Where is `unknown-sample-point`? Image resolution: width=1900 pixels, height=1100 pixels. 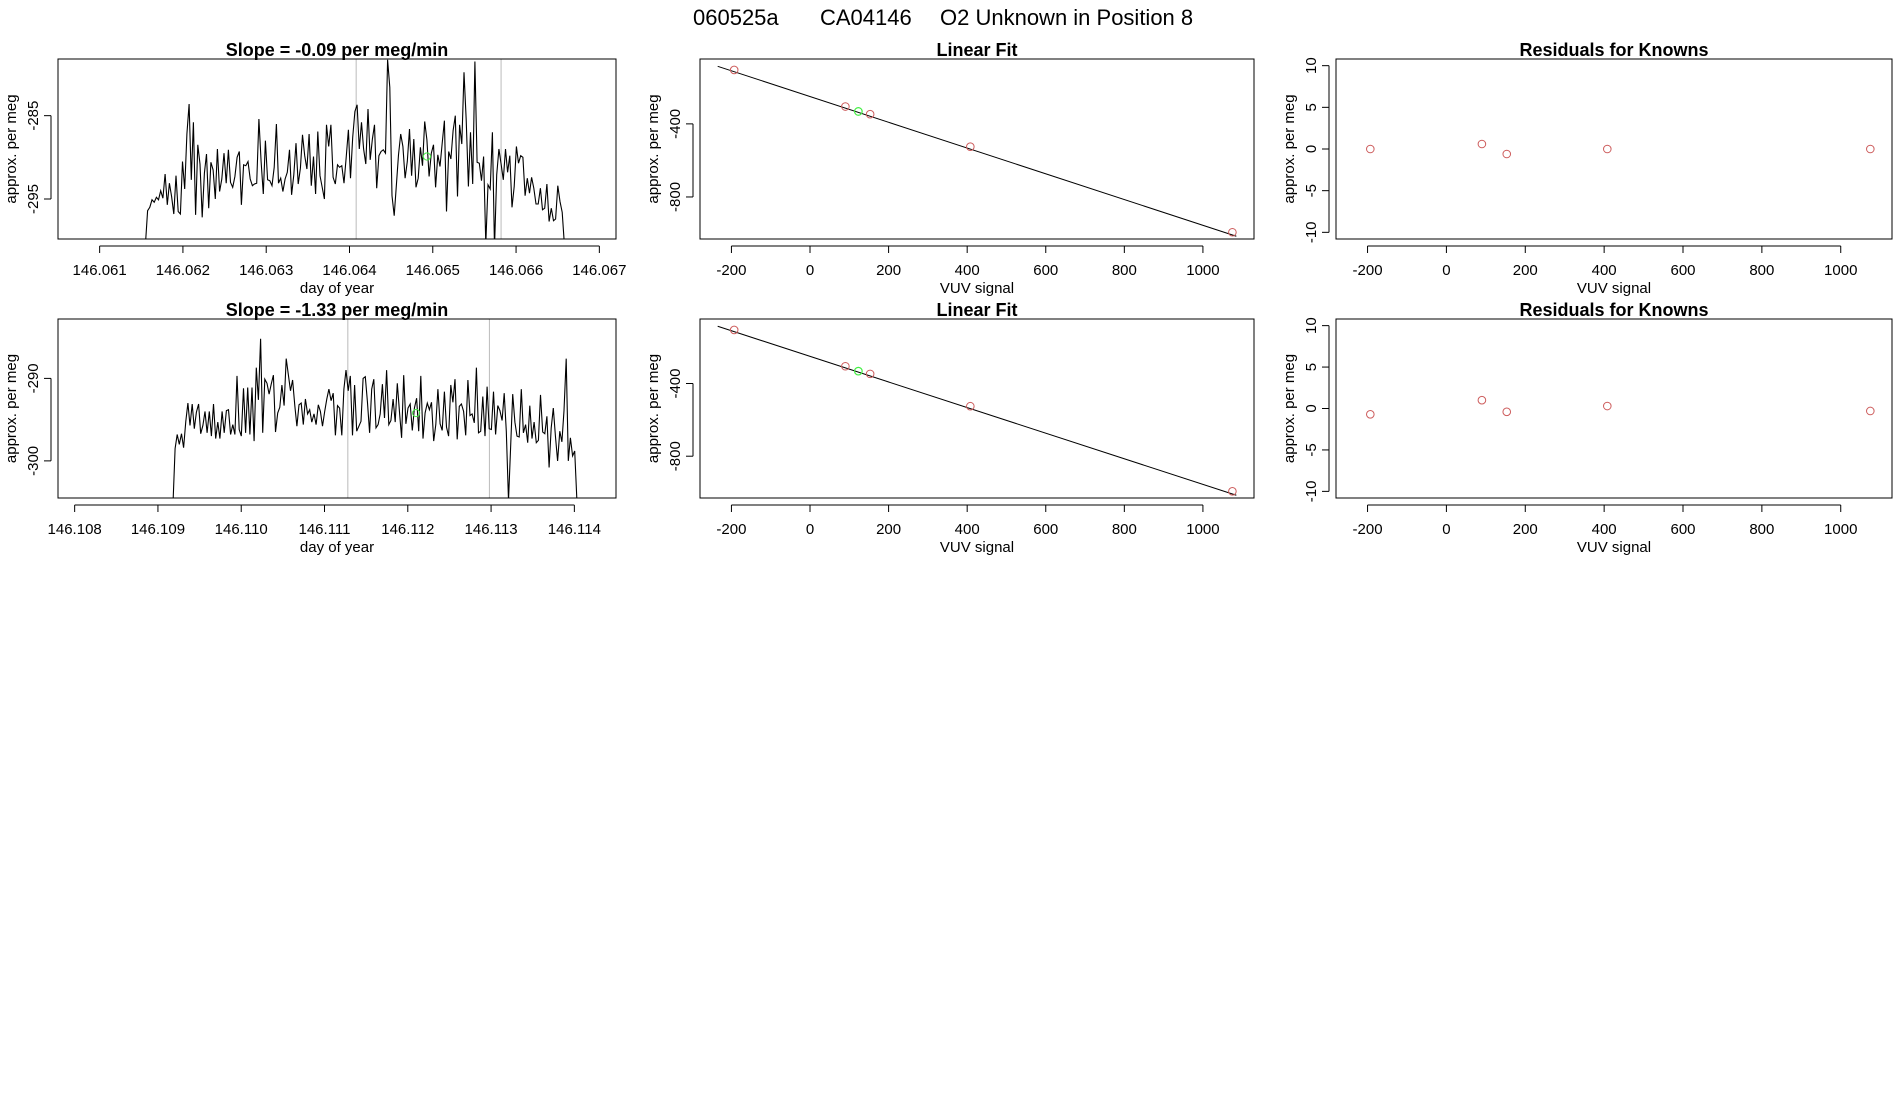
unknown-sample-point is located at coordinates (858, 111).